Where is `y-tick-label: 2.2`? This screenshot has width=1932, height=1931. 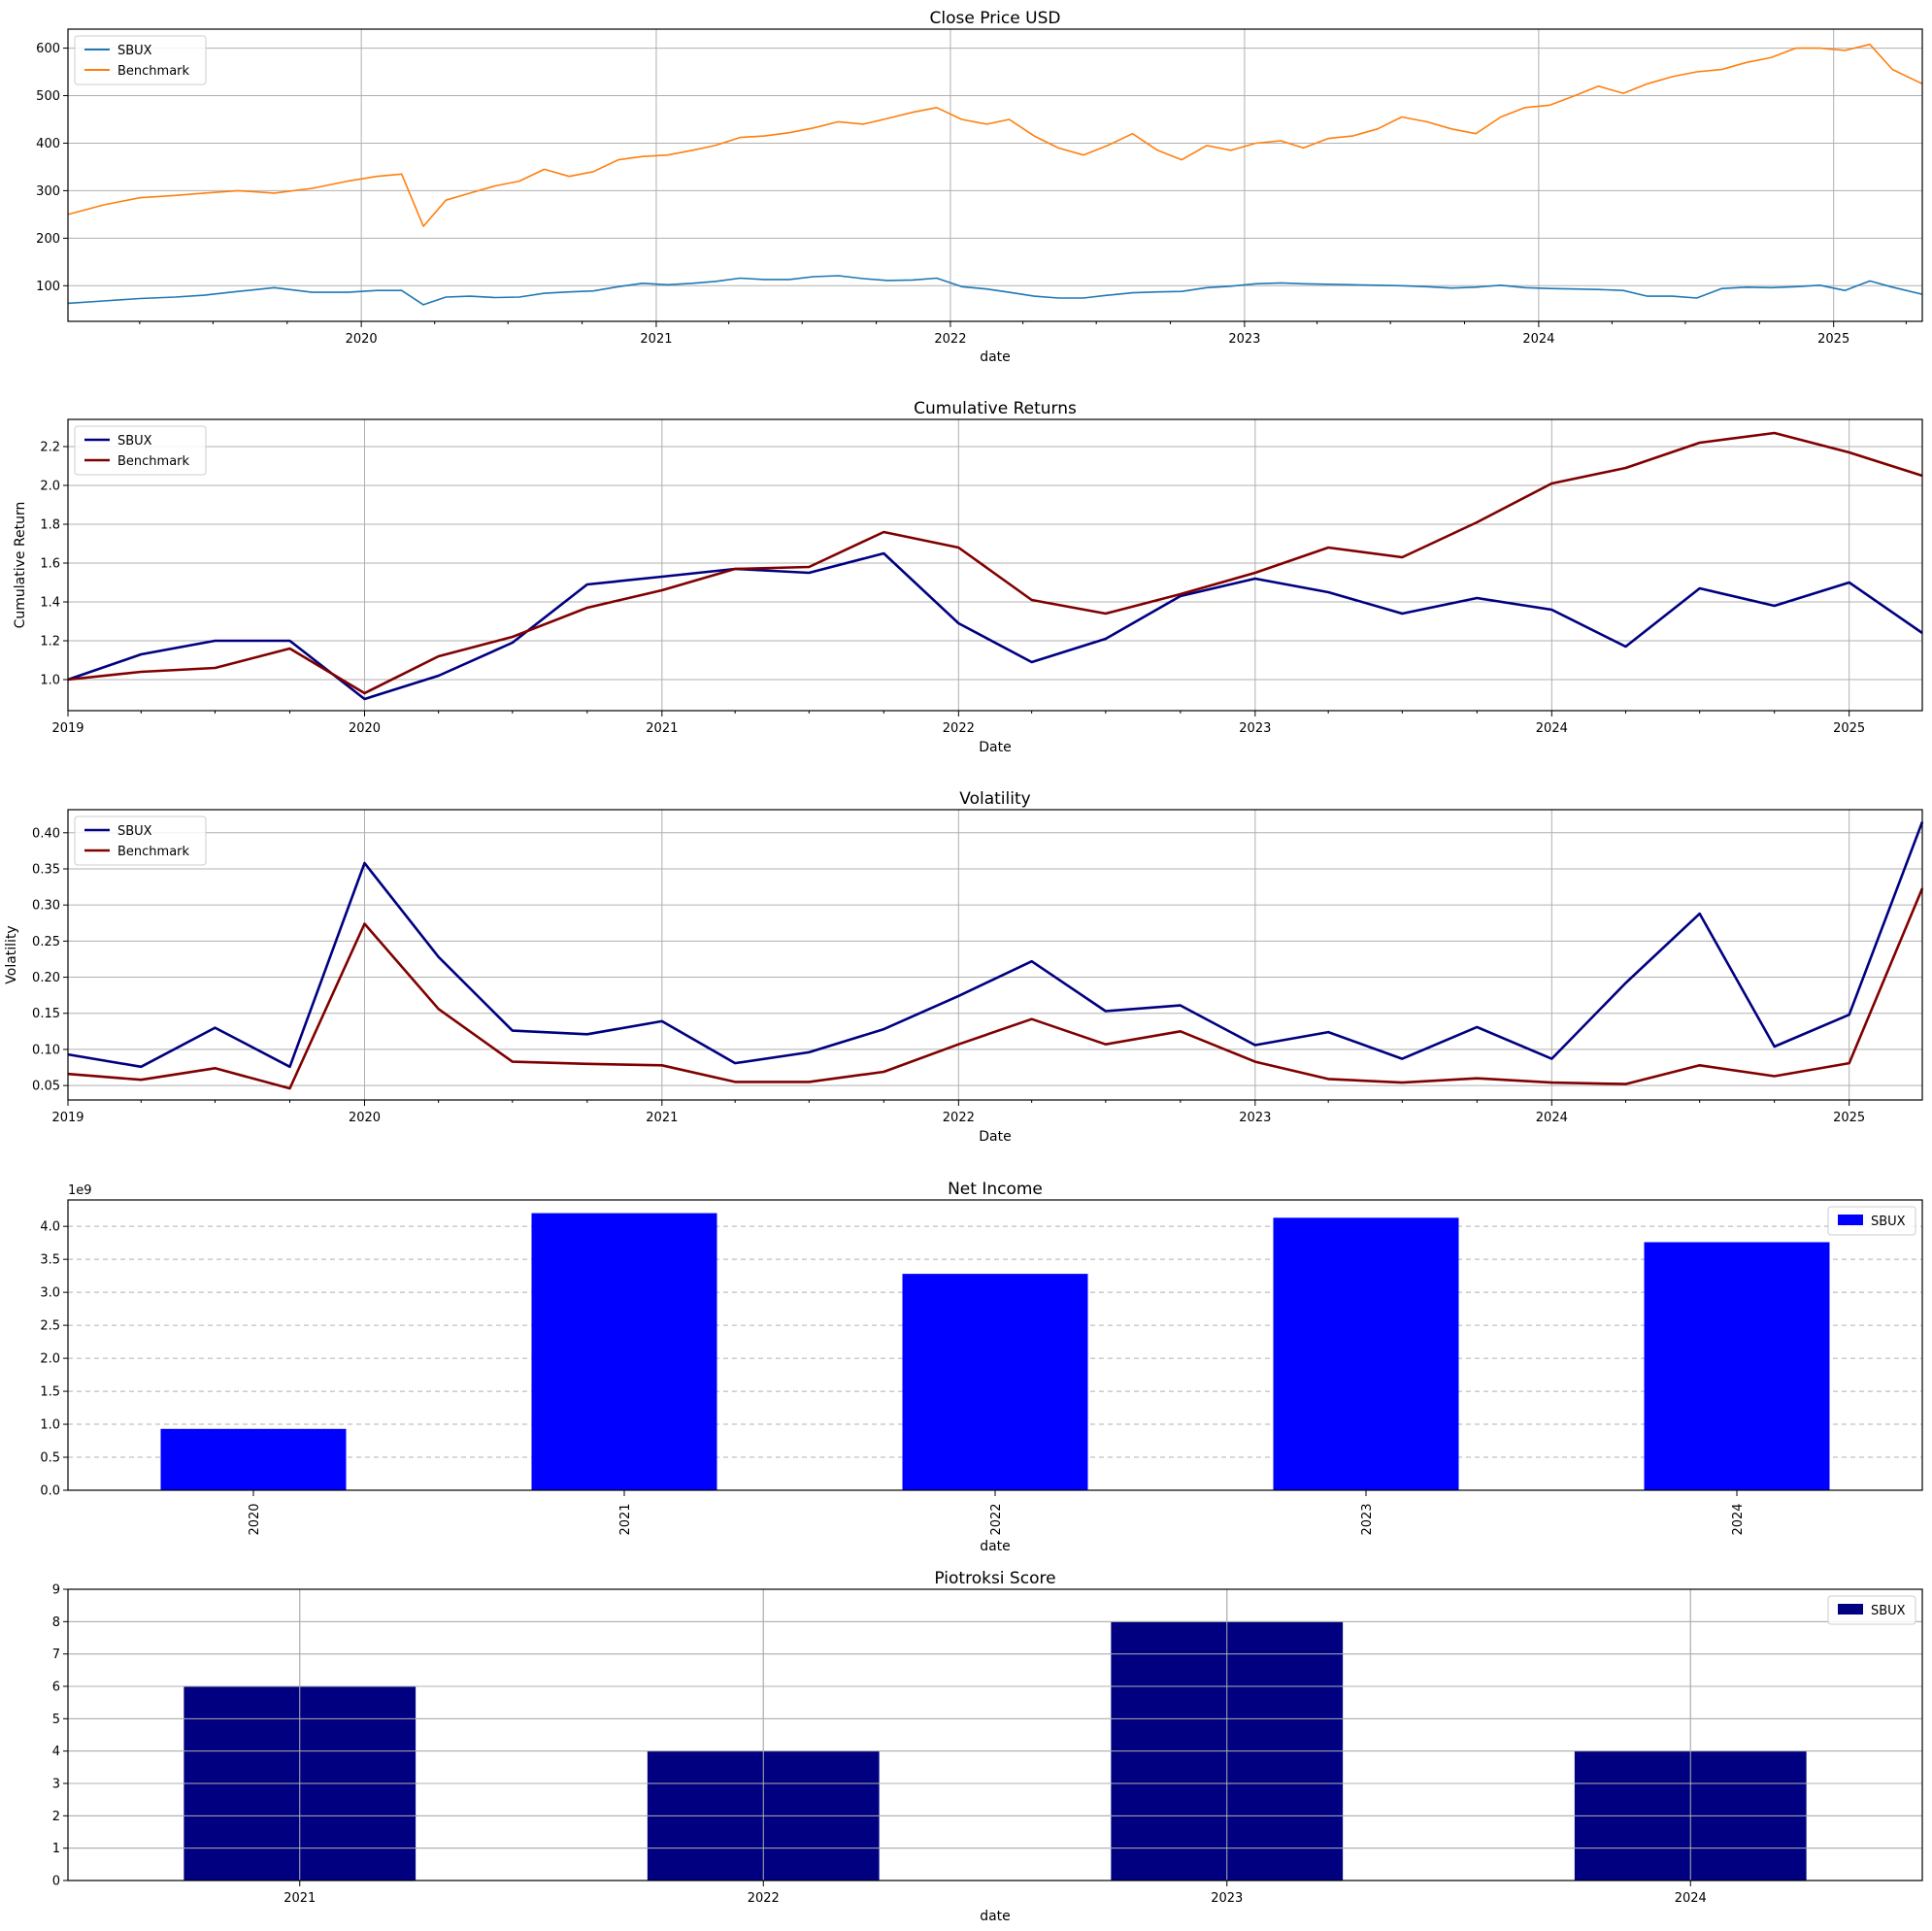
y-tick-label: 2.2 is located at coordinates (50, 448).